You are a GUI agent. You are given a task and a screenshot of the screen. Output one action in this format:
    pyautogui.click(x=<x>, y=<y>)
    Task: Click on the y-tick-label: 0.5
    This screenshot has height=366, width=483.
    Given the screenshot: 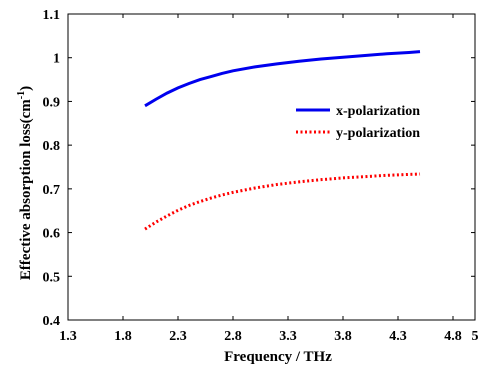 What is the action you would take?
    pyautogui.click(x=52, y=277)
    